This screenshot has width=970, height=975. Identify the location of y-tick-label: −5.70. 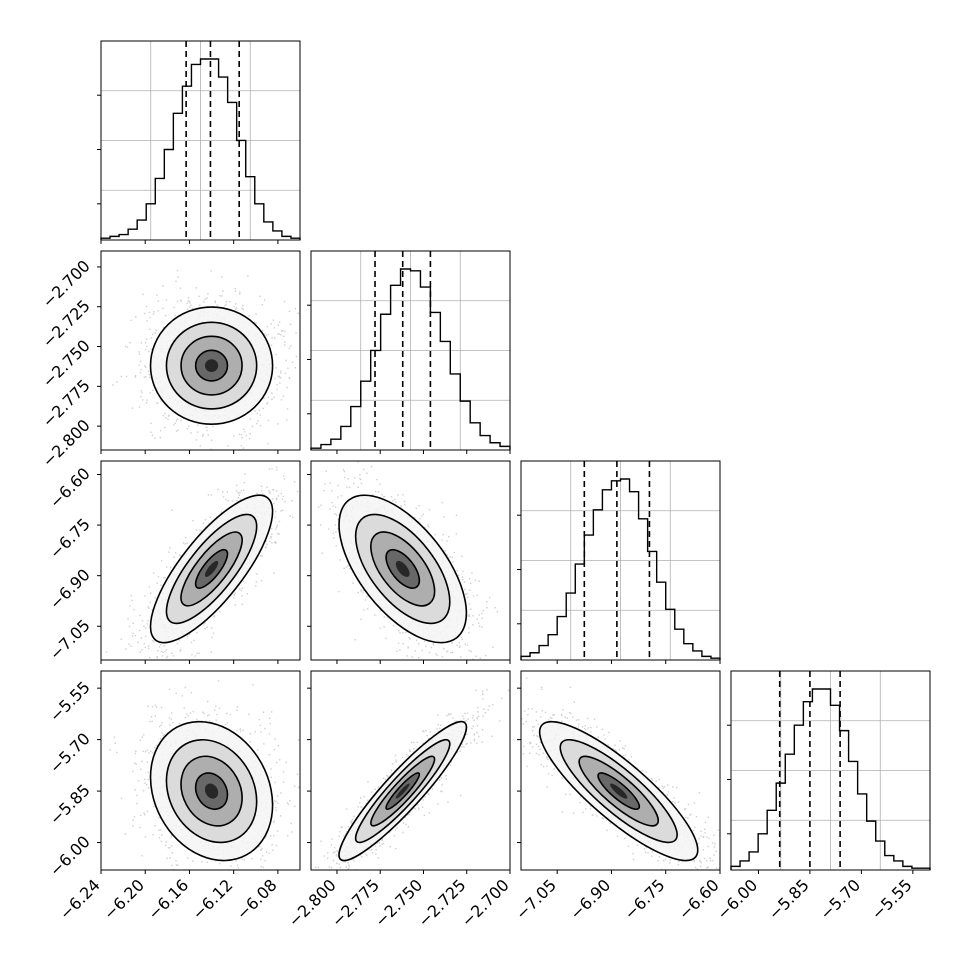
(70, 753).